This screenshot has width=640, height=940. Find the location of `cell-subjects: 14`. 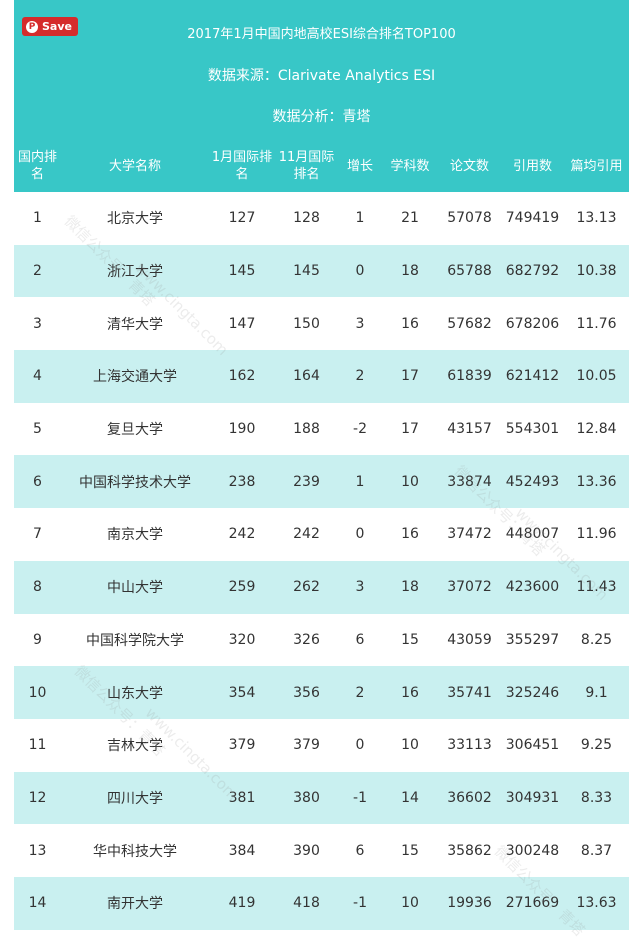

cell-subjects: 14 is located at coordinates (410, 797).